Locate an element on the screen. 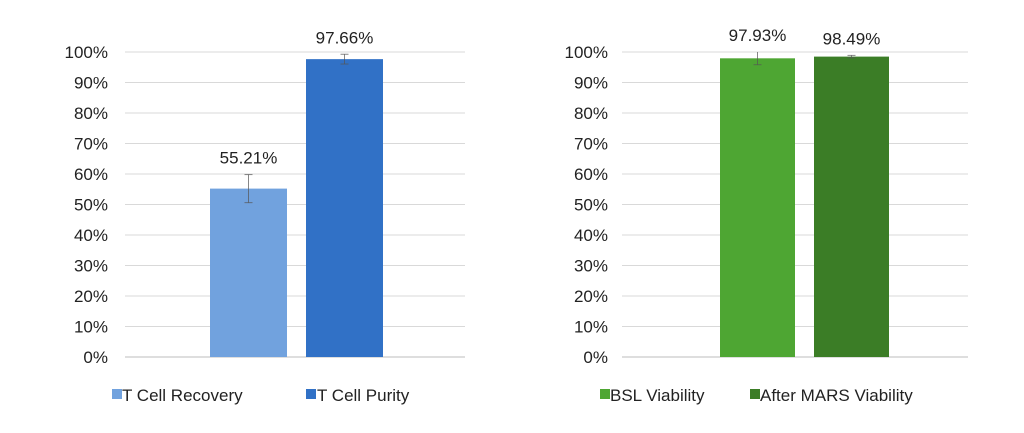 The height and width of the screenshot is (433, 1024). legend-label: After MARS Viability is located at coordinates (836, 395).